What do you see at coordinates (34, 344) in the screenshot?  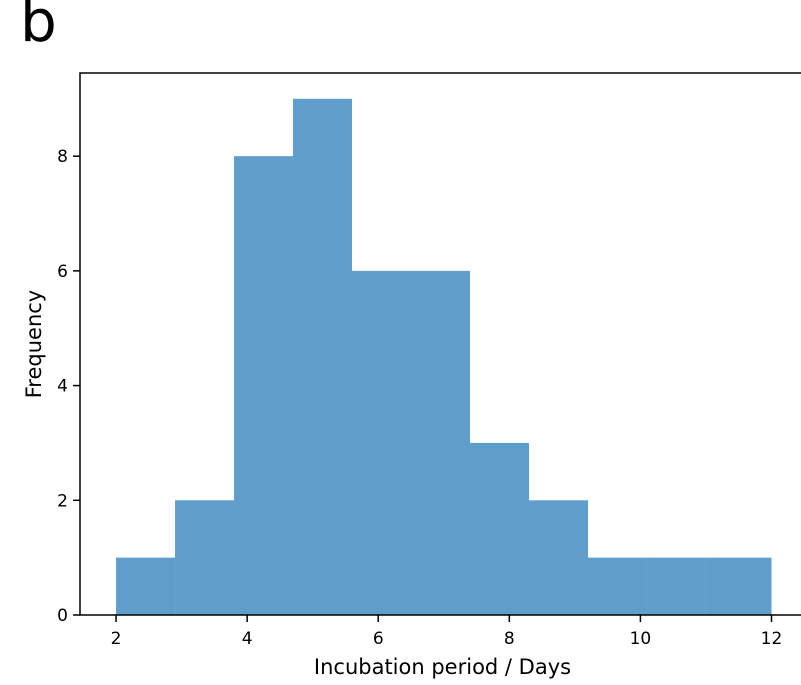 I see `y-axis-label: Frequency` at bounding box center [34, 344].